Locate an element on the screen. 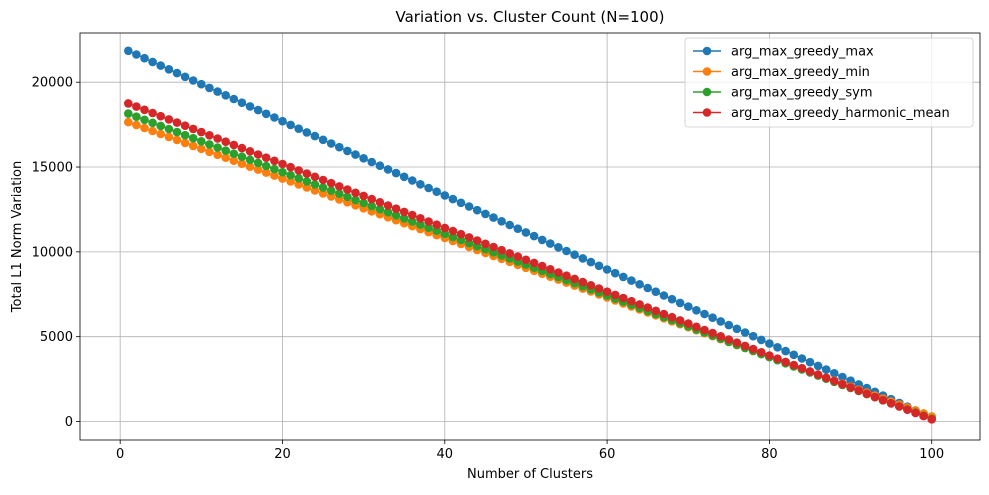 This screenshot has width=989, height=495. legend-item: arg_max_greedy_min is located at coordinates (781, 72).